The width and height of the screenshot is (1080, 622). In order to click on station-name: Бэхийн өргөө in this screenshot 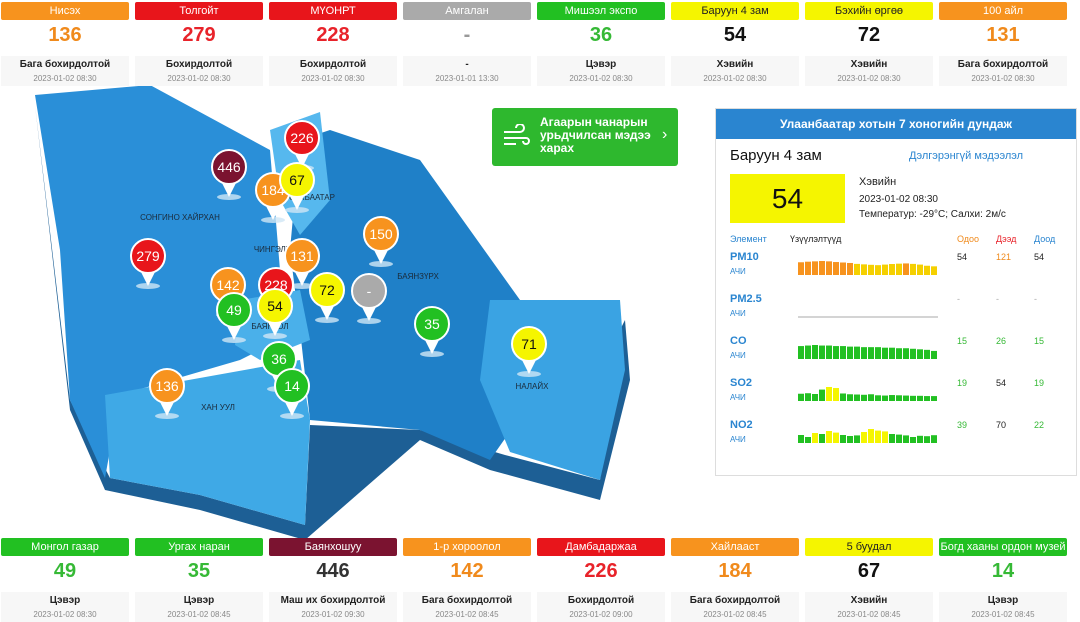, I will do `click(869, 11)`.